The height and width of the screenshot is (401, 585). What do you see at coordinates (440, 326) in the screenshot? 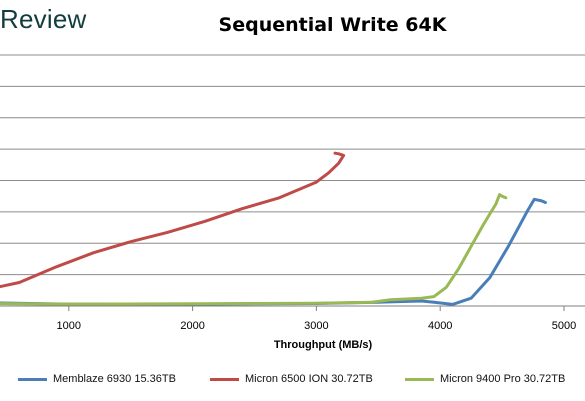
I see `x-tick-label-4000: 4000` at bounding box center [440, 326].